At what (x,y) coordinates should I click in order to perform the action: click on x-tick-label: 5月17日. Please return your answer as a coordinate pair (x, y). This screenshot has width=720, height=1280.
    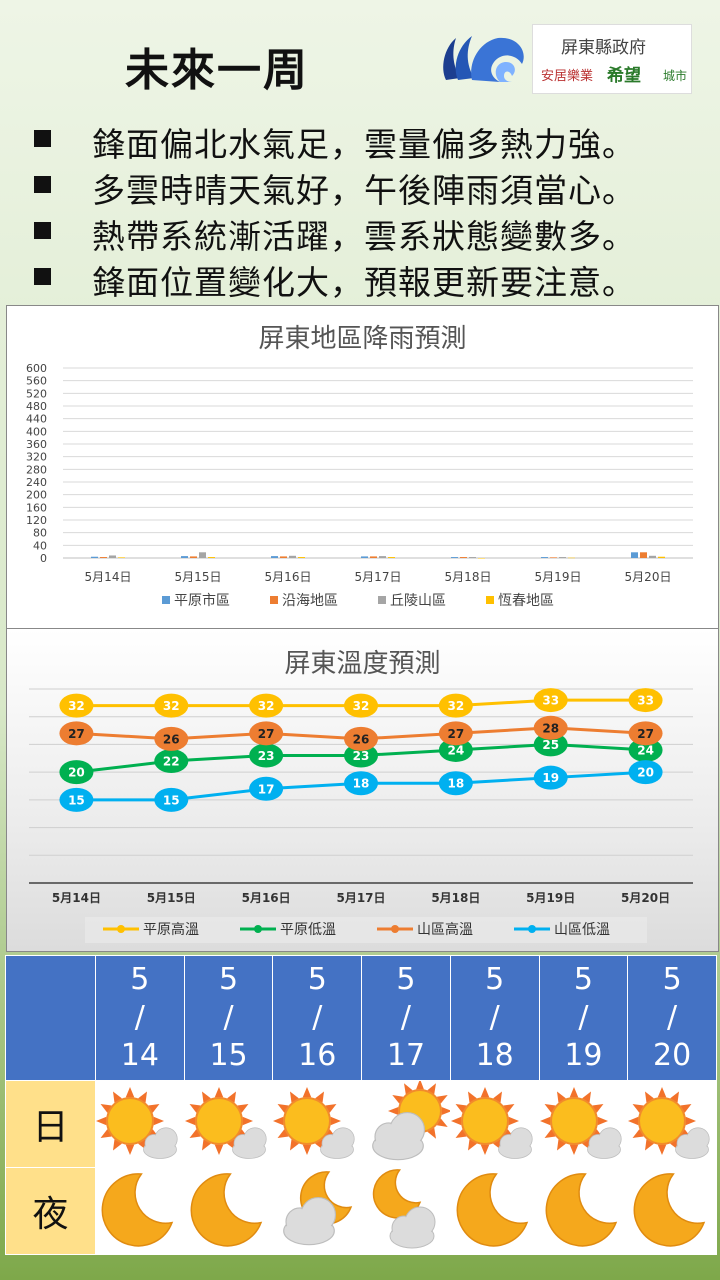
    Looking at the image, I should click on (378, 577).